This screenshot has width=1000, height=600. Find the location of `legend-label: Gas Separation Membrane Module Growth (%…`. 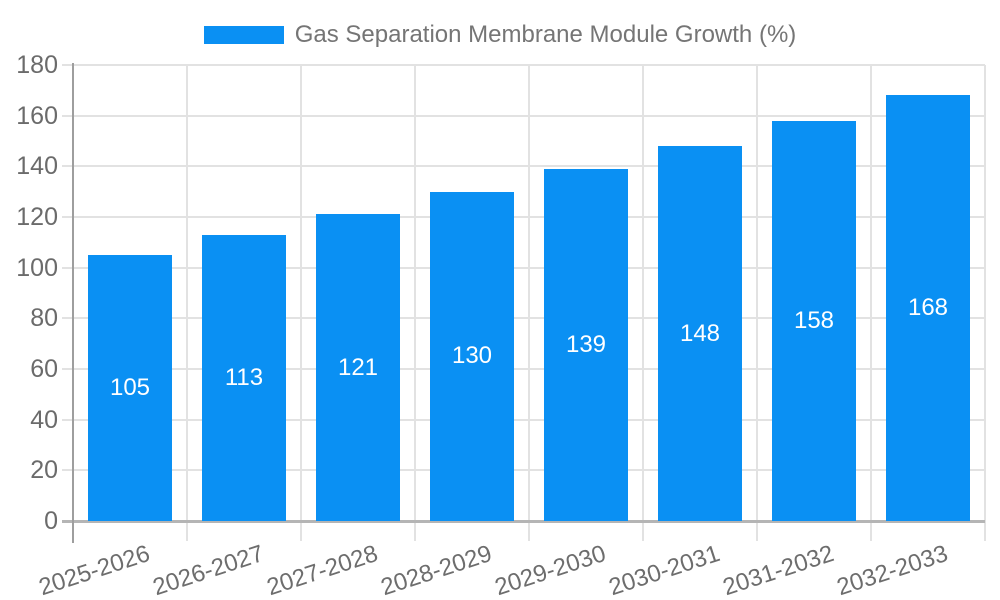

legend-label: Gas Separation Membrane Module Growth (%… is located at coordinates (545, 34).